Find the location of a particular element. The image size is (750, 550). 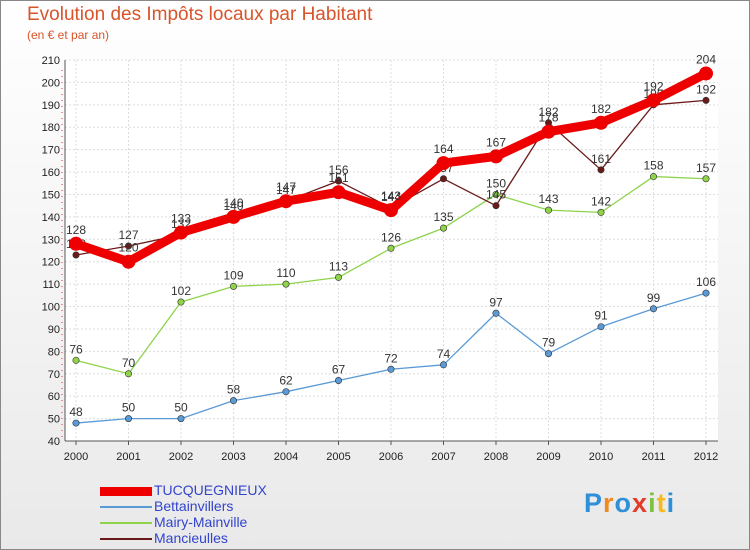

data-label: 158 is located at coordinates (653, 166).